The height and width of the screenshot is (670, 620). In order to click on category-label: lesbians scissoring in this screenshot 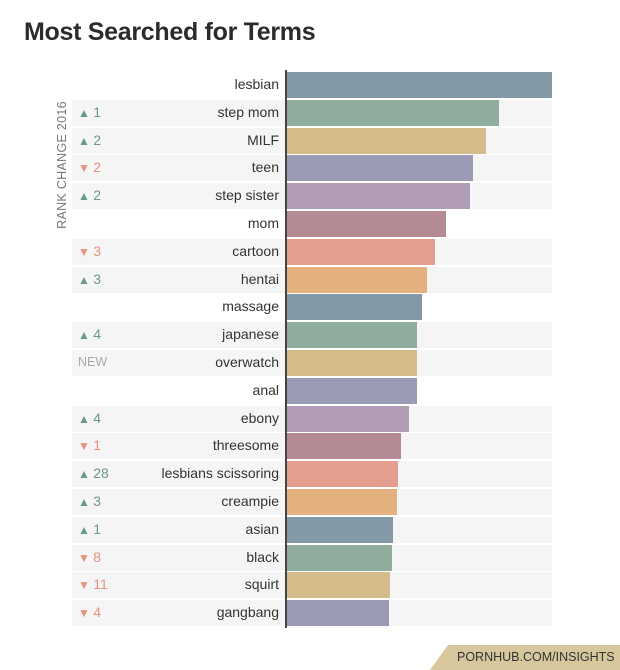, I will do `click(220, 473)`.